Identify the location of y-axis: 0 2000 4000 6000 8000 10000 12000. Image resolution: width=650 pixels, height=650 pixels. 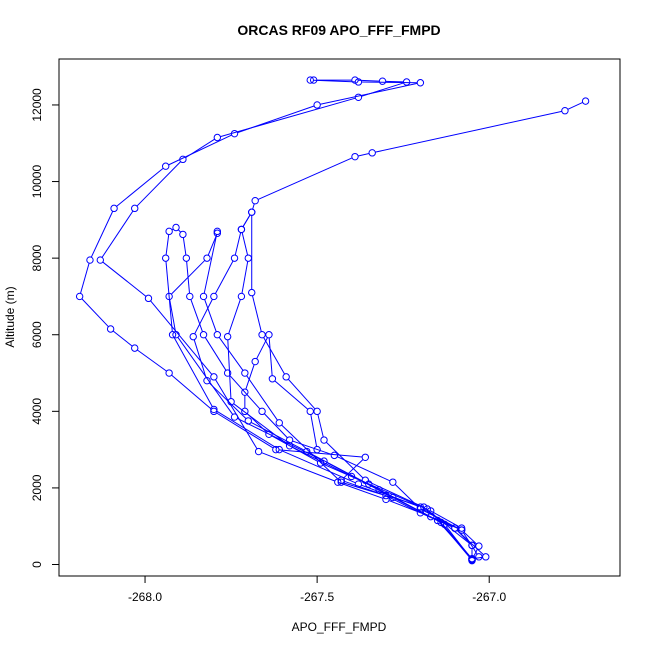
(45, 328).